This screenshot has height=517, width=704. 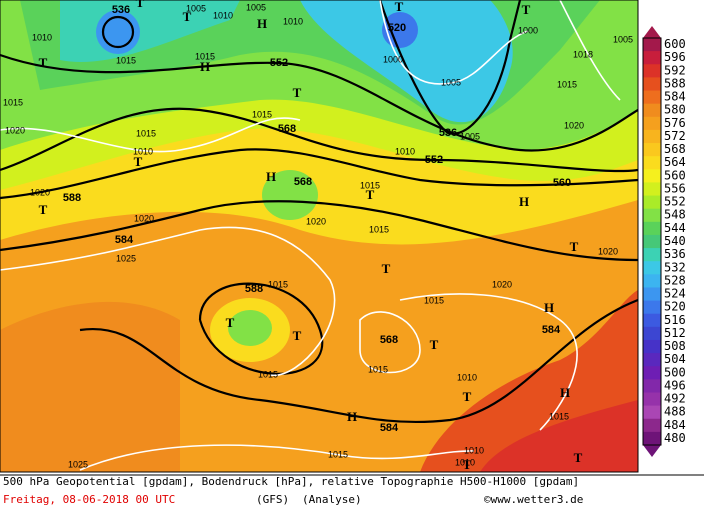 I want to click on colorbar-label: 524, so click(x=675, y=294).